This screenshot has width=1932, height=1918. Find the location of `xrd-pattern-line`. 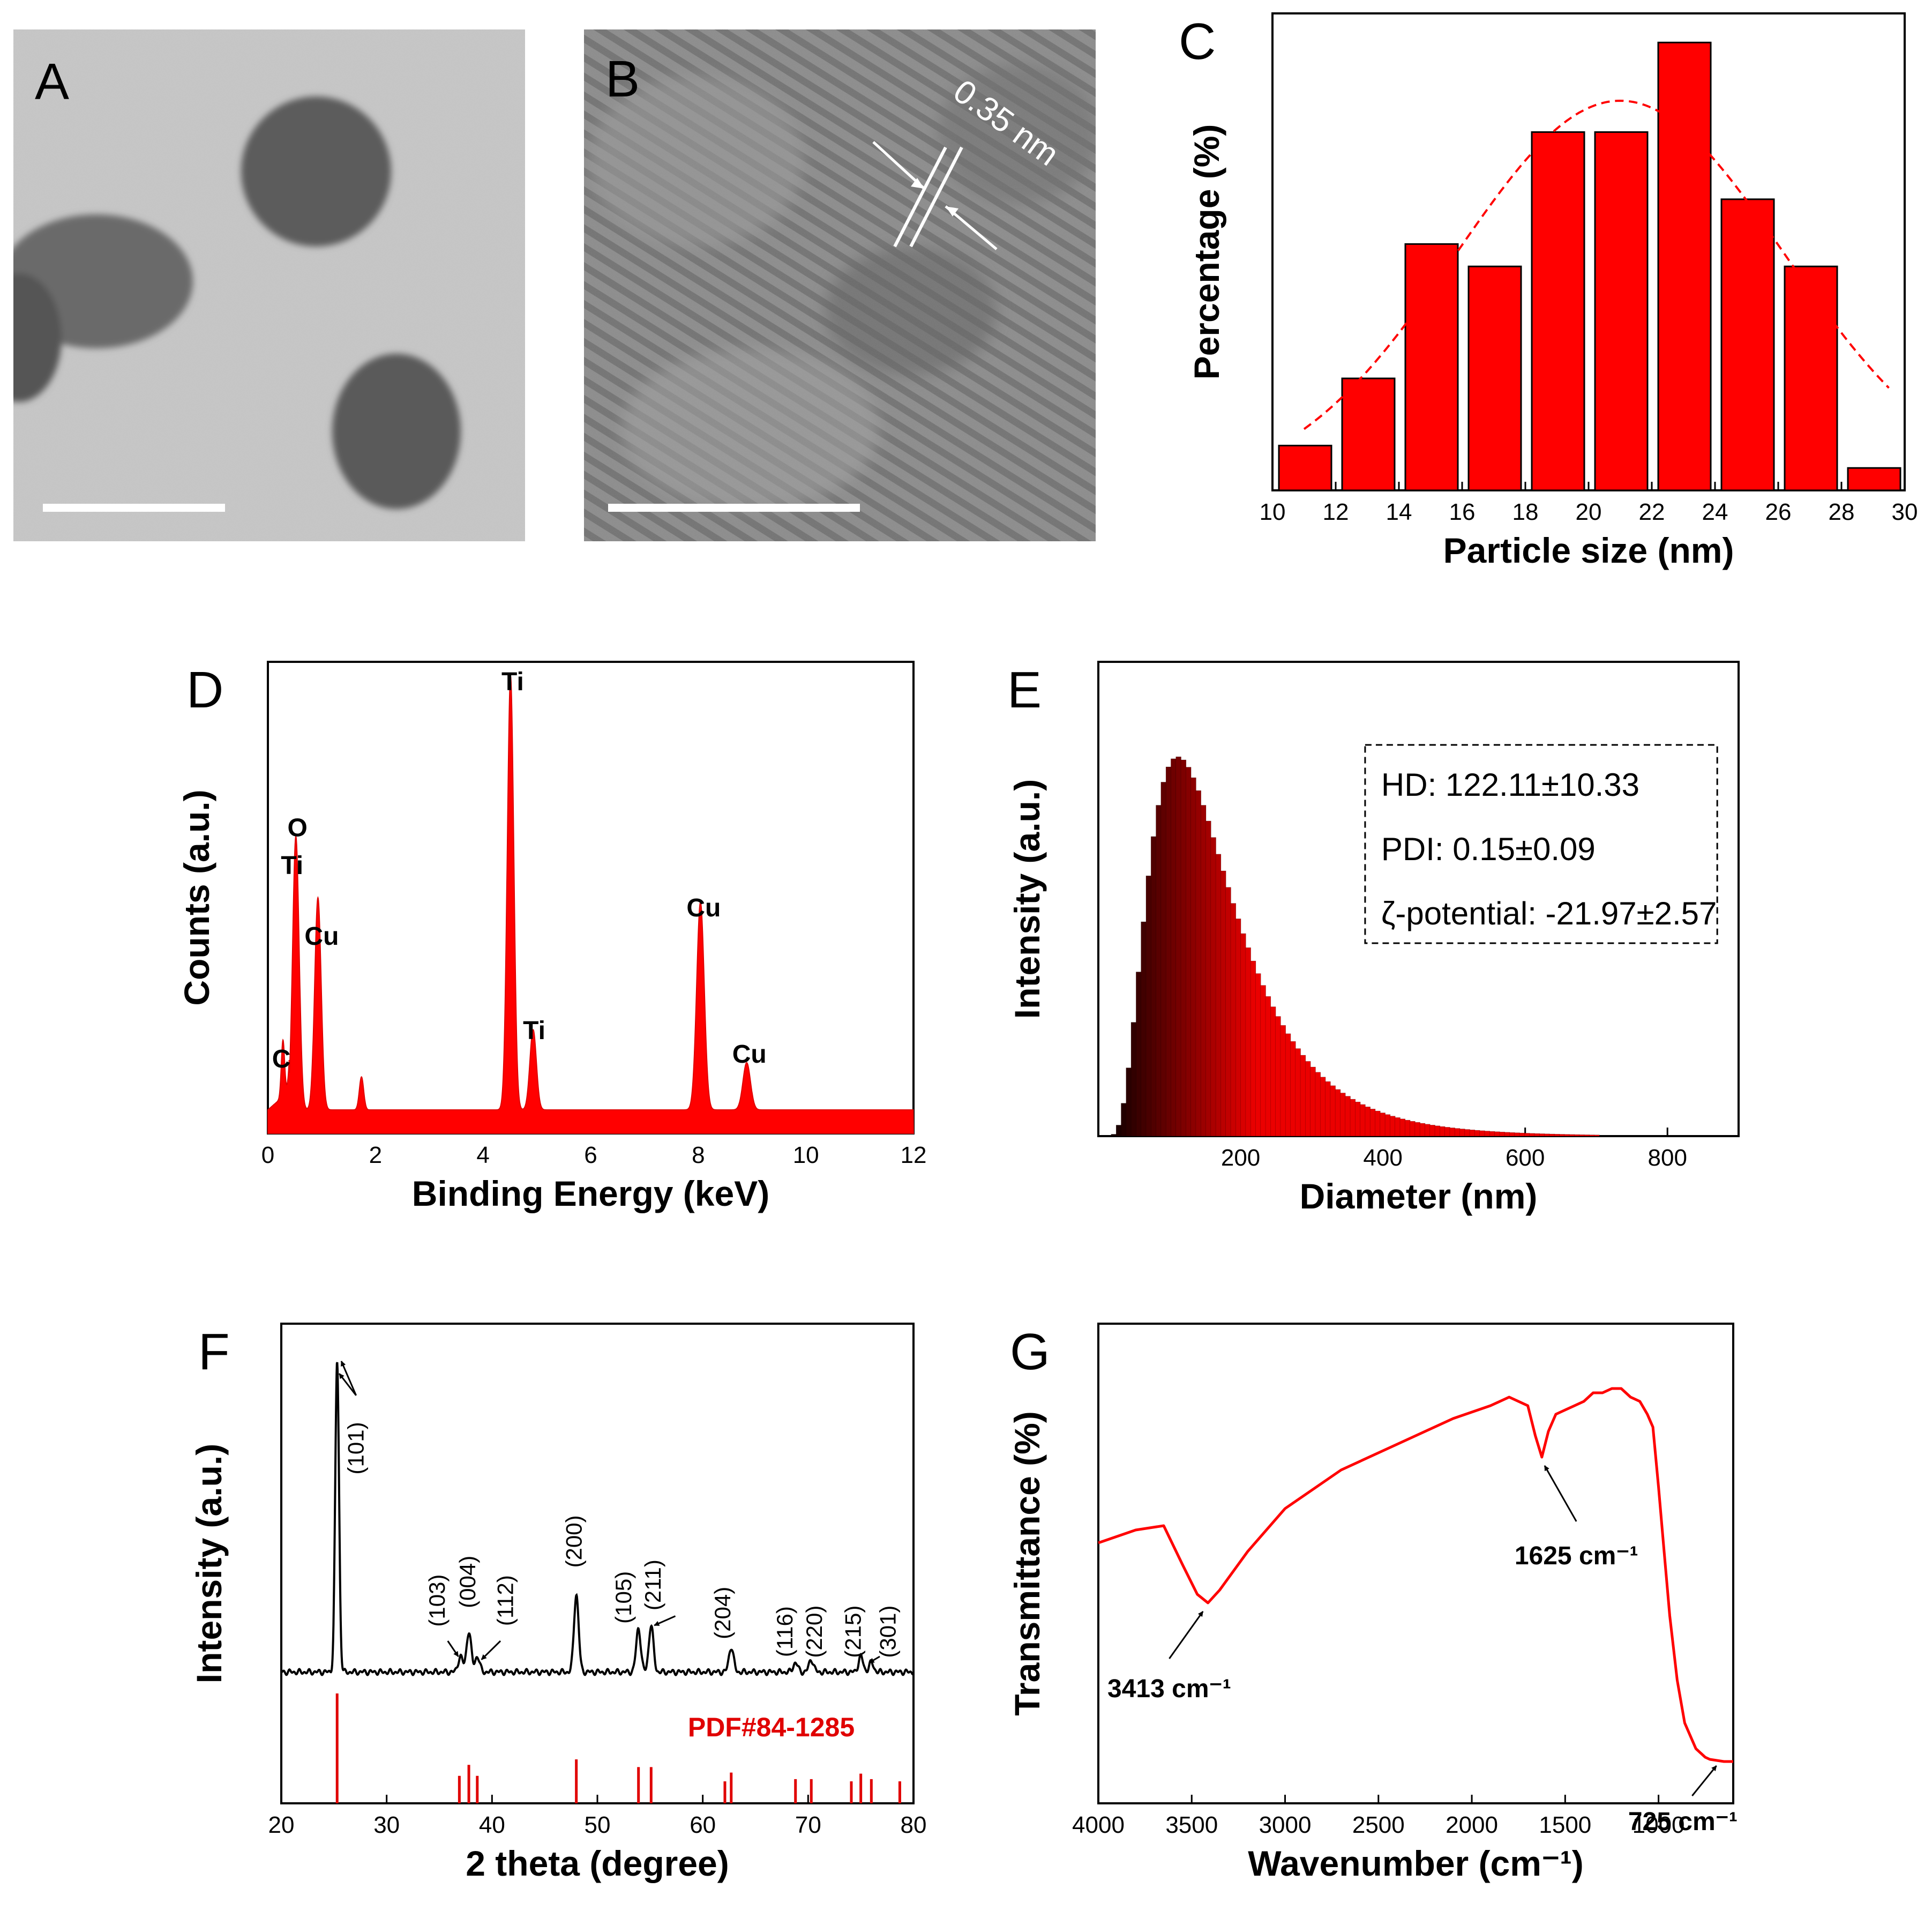

xrd-pattern-line is located at coordinates (597, 1519).